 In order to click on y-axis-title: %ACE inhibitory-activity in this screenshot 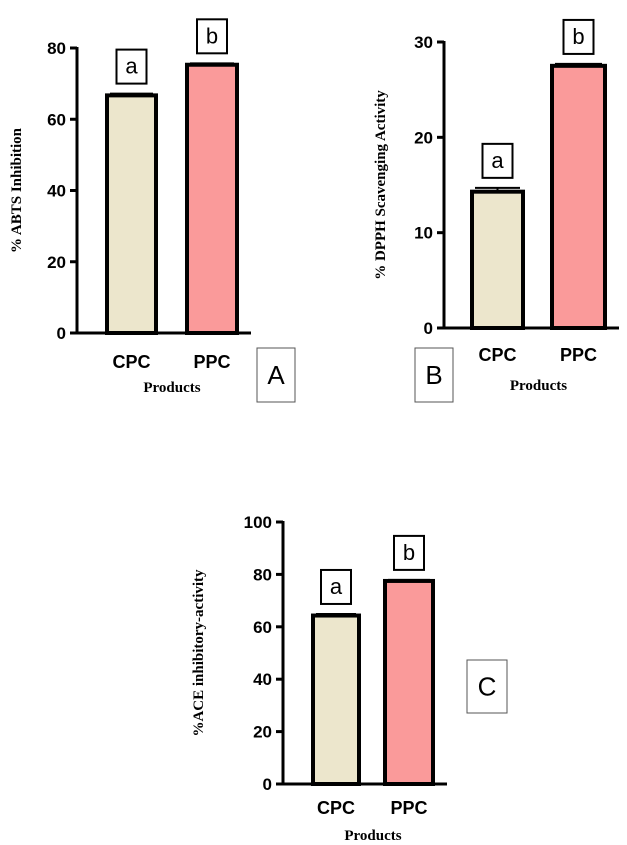, I will do `click(199, 653)`.